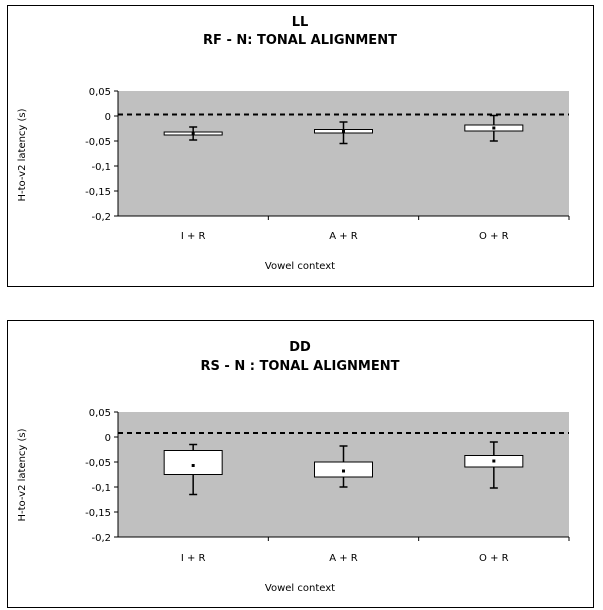  Describe the element at coordinates (300, 366) in the screenshot. I see `chart-subtitle: RS - N : TONAL ALIGNMENT` at that location.